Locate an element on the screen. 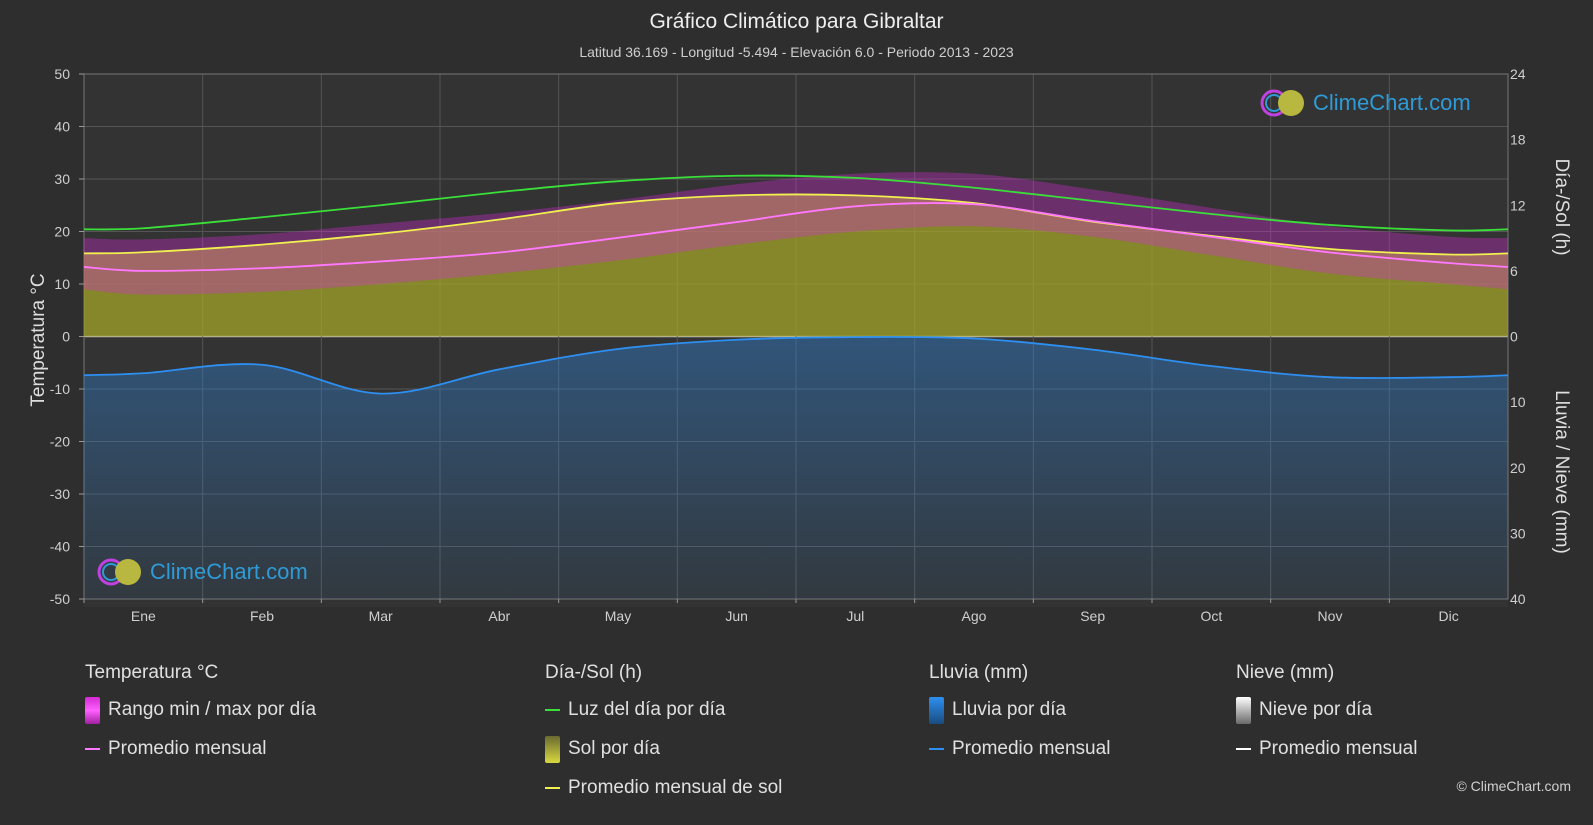  daylight-swatch is located at coordinates (552, 710).